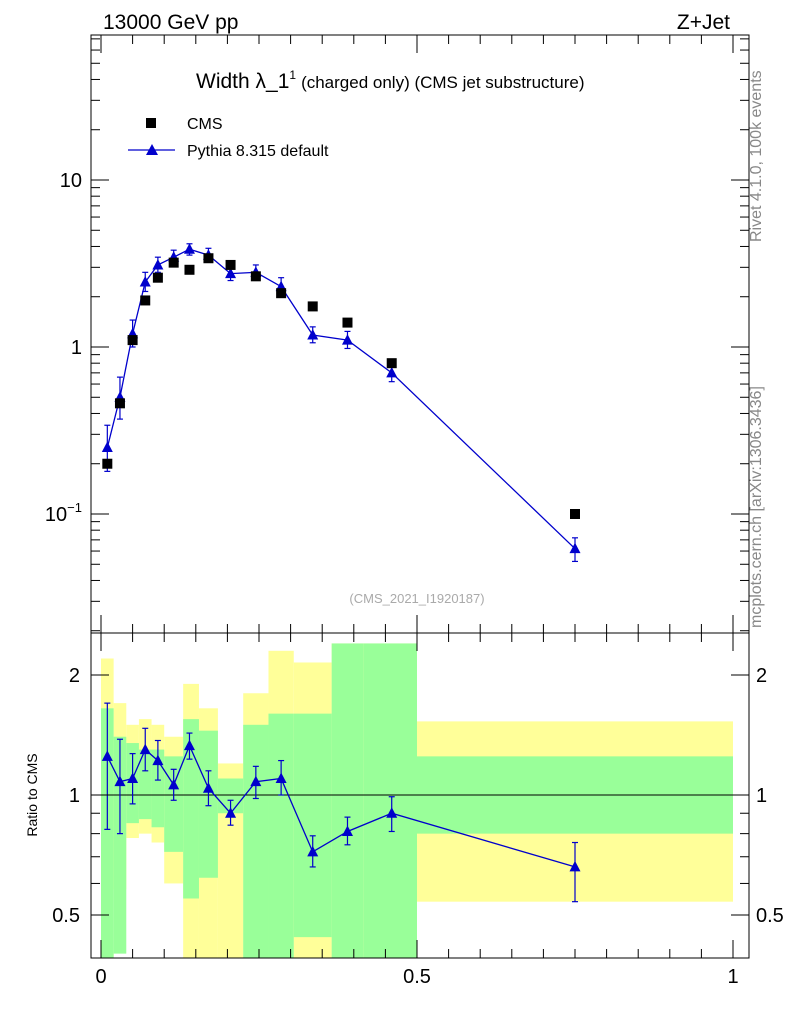 This screenshot has height=1024, width=786. What do you see at coordinates (756, 507) in the screenshot?
I see `mcplots-label: mcplots.cern.ch [arXiv:1306.3436]` at bounding box center [756, 507].